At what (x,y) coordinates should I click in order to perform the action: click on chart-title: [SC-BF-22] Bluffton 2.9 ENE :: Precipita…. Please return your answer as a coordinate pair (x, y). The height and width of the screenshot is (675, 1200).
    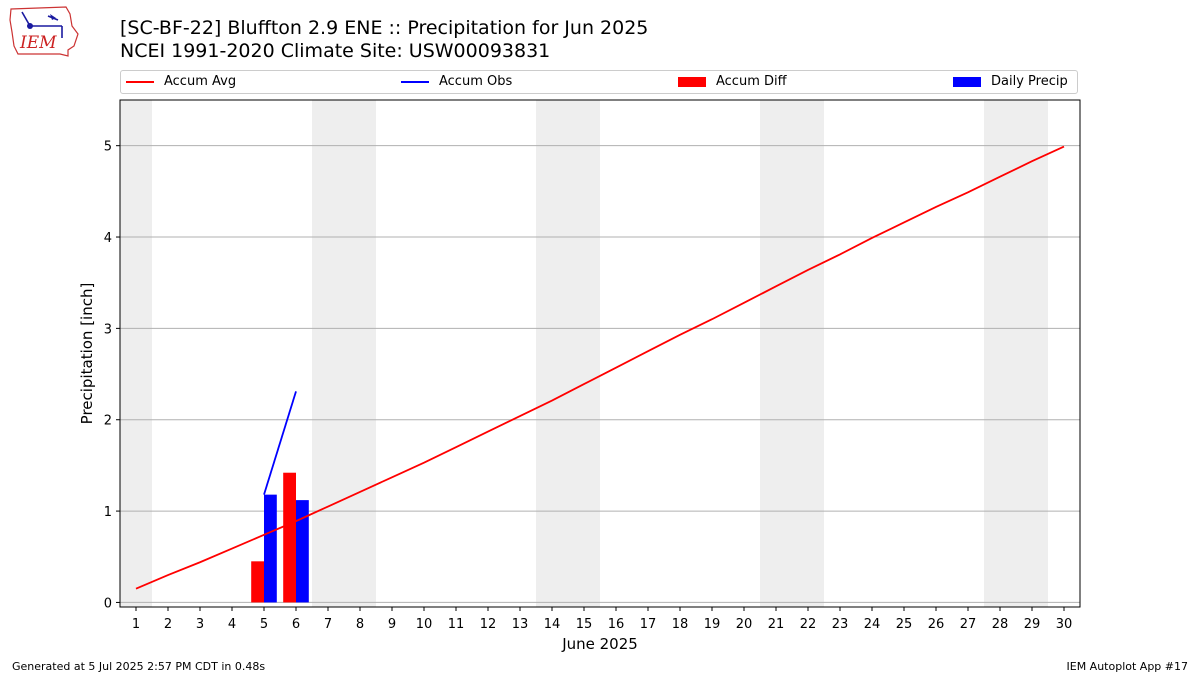
    Looking at the image, I should click on (384, 28).